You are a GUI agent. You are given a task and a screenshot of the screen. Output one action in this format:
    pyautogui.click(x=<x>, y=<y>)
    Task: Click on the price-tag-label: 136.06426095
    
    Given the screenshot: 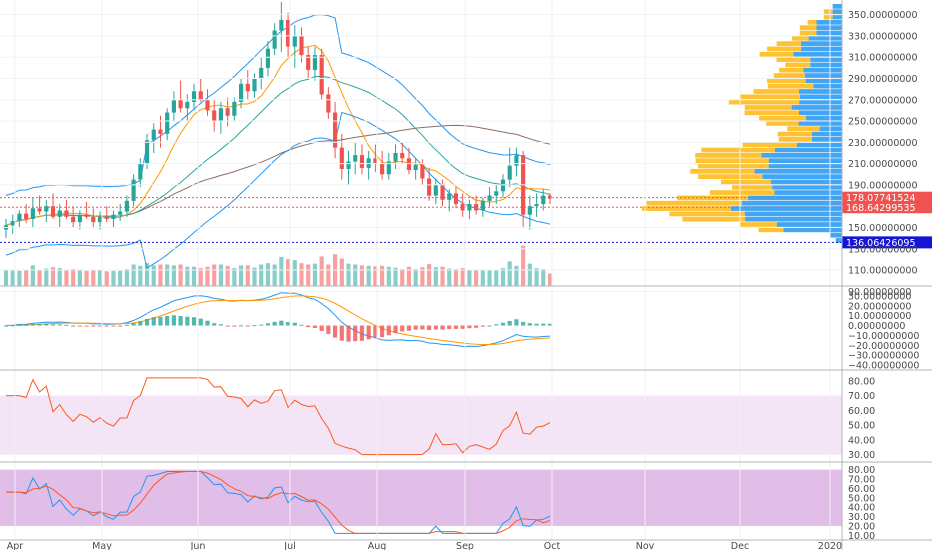 What is the action you would take?
    pyautogui.click(x=881, y=243)
    